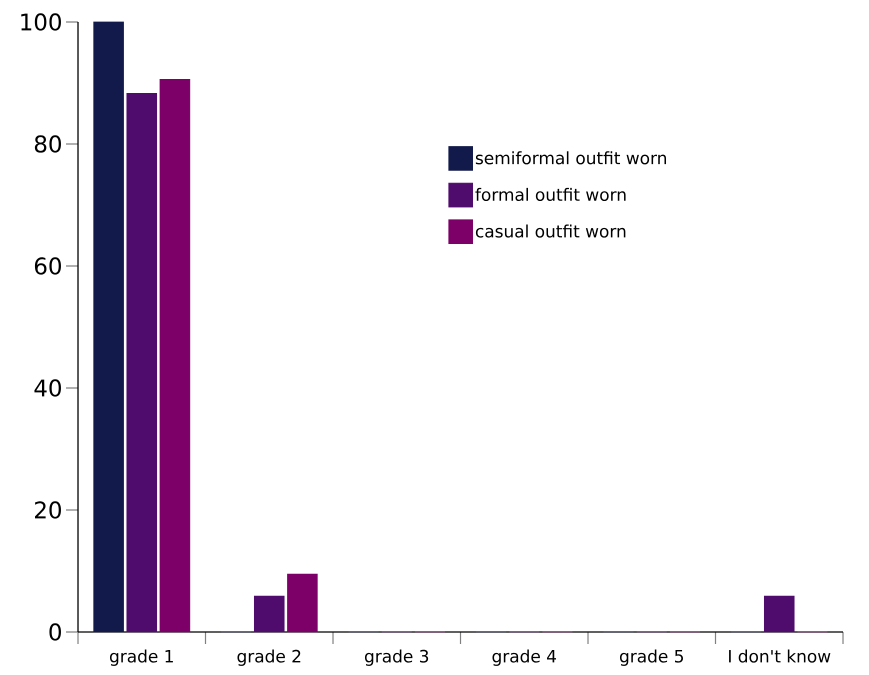 Image resolution: width=869 pixels, height=675 pixels. What do you see at coordinates (48, 510) in the screenshot?
I see `y-tick-label: 20` at bounding box center [48, 510].